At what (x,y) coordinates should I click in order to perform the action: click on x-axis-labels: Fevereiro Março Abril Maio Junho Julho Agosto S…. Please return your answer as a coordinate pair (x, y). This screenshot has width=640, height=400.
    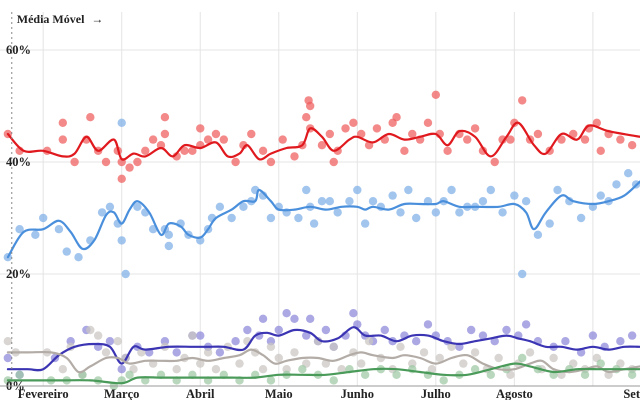
    Looking at the image, I should click on (329, 393).